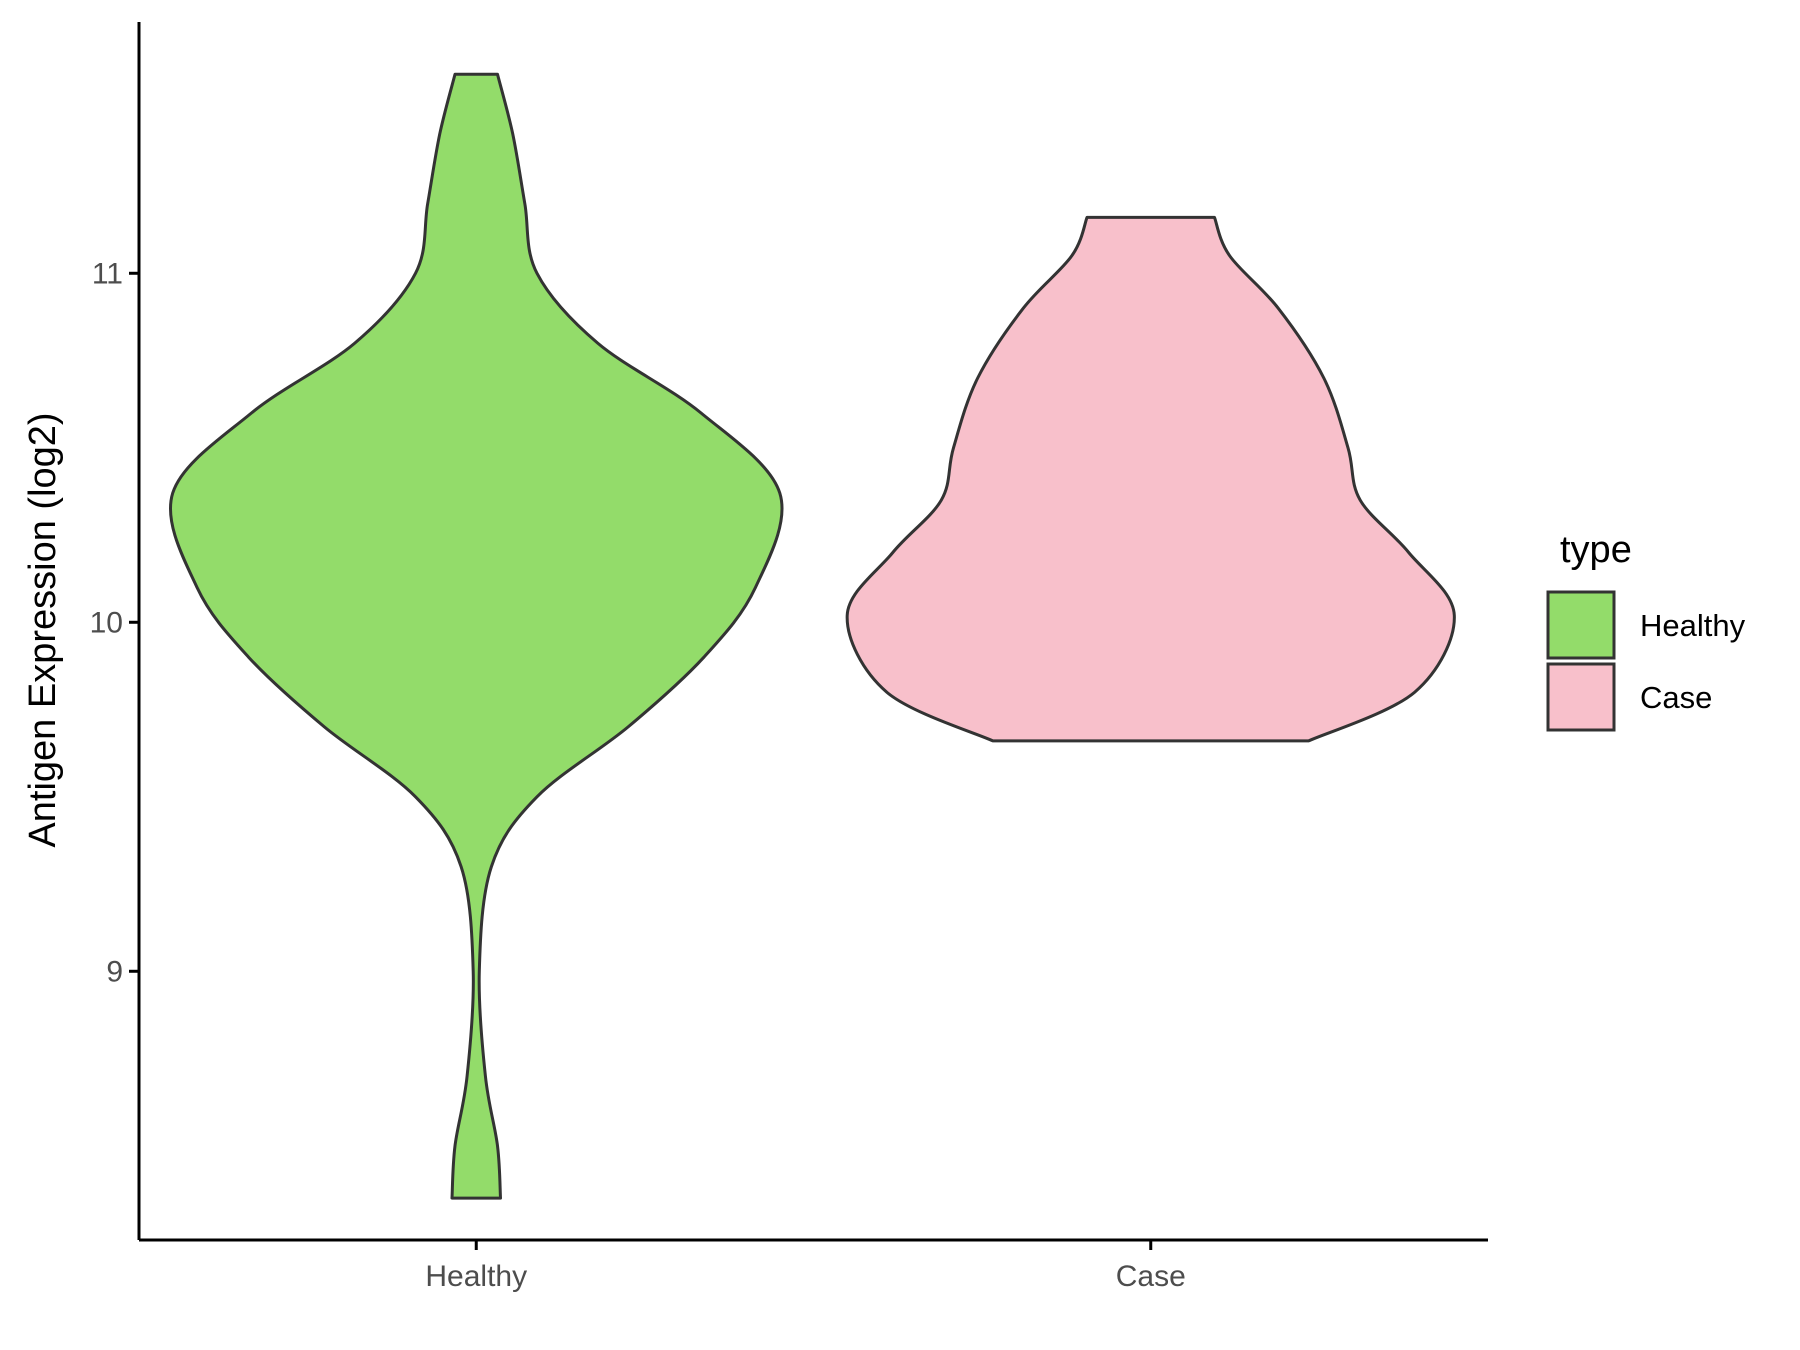 This screenshot has height=1350, width=1800. What do you see at coordinates (107, 273) in the screenshot?
I see `y-tick-label: 11` at bounding box center [107, 273].